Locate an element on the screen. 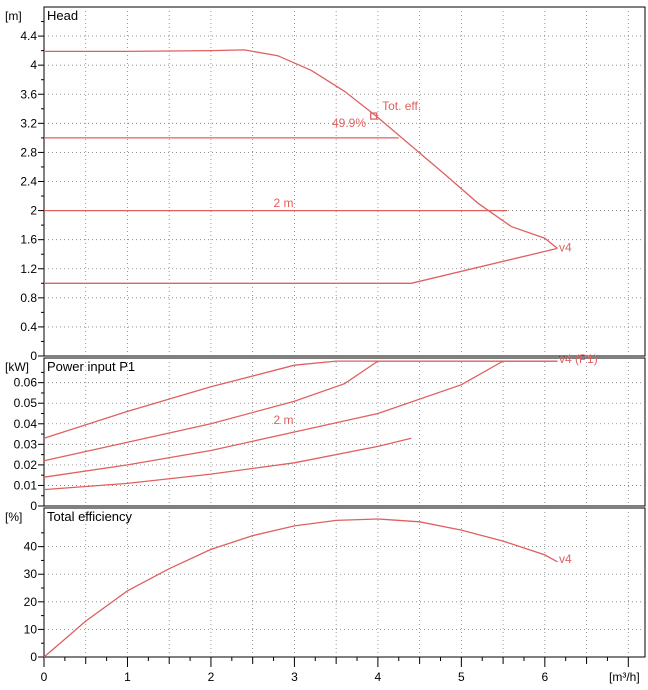  x-tick-label: 5 is located at coordinates (461, 677).